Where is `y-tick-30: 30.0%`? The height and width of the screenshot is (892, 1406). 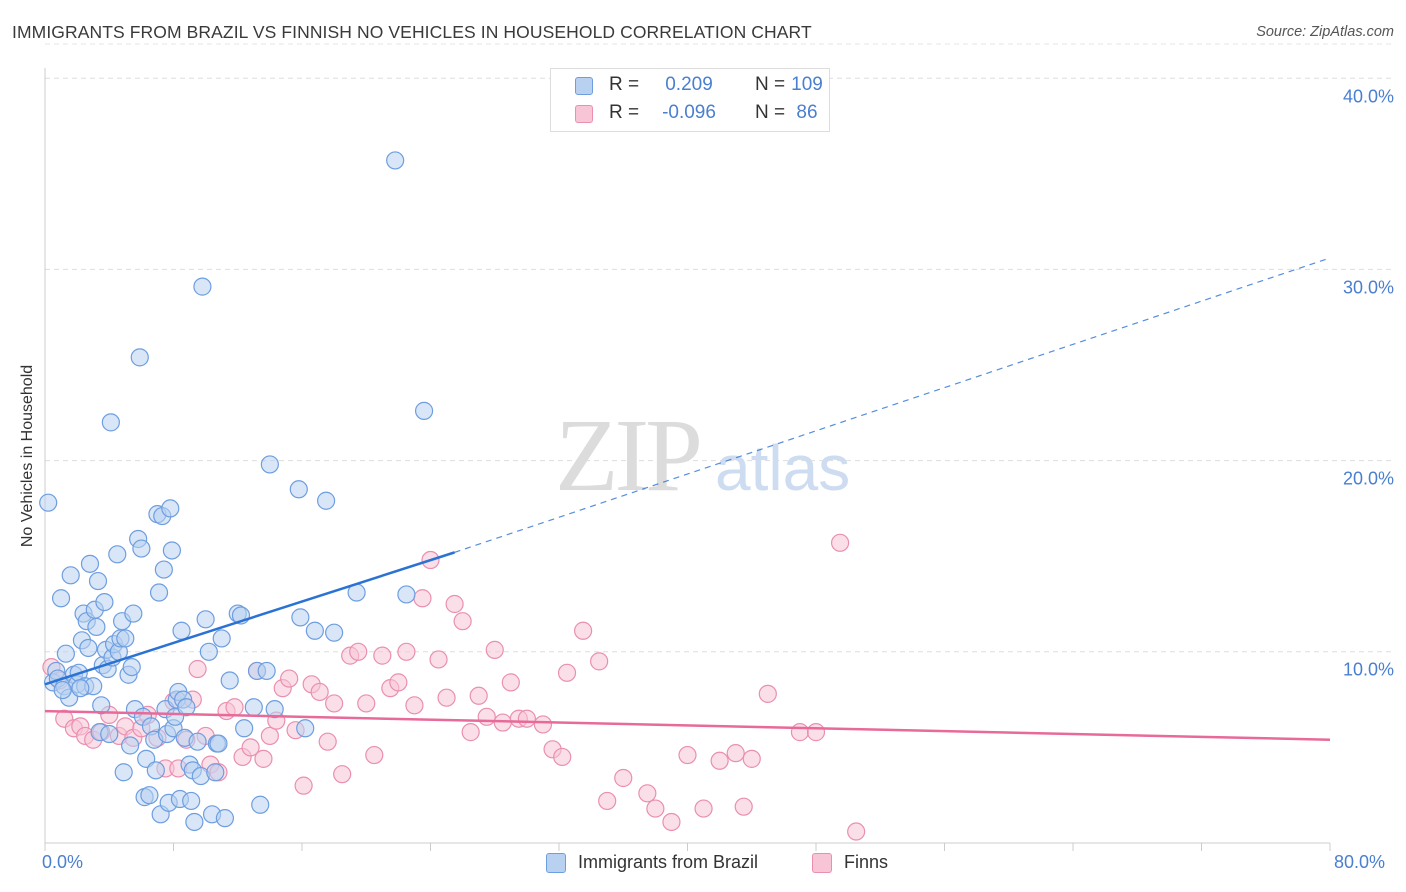 y-tick-30: 30.0% is located at coordinates (1368, 287).